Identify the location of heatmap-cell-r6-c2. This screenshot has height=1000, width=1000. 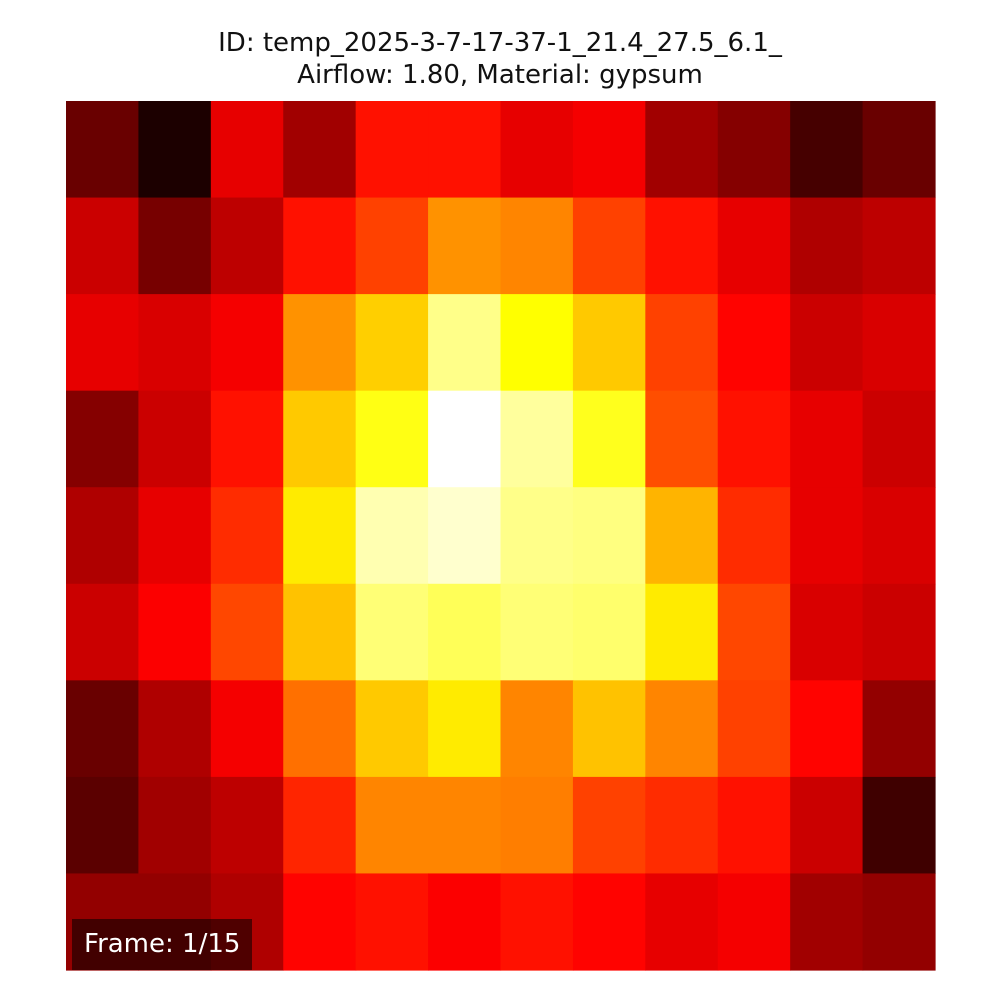
(247, 729).